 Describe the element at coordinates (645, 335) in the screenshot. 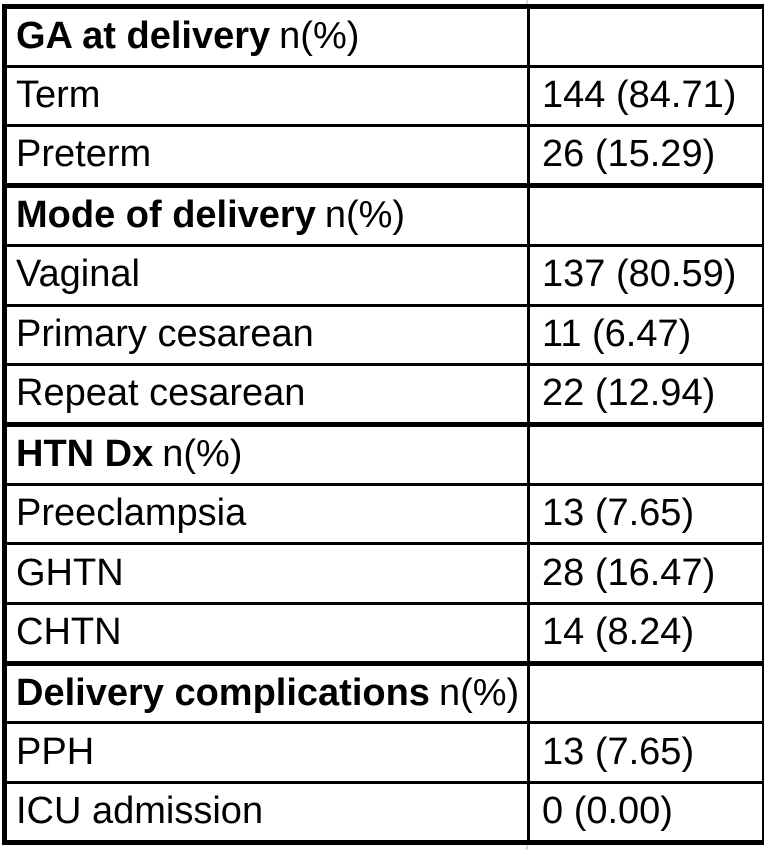

I see `row-value-cell: 11 (6.47)` at that location.